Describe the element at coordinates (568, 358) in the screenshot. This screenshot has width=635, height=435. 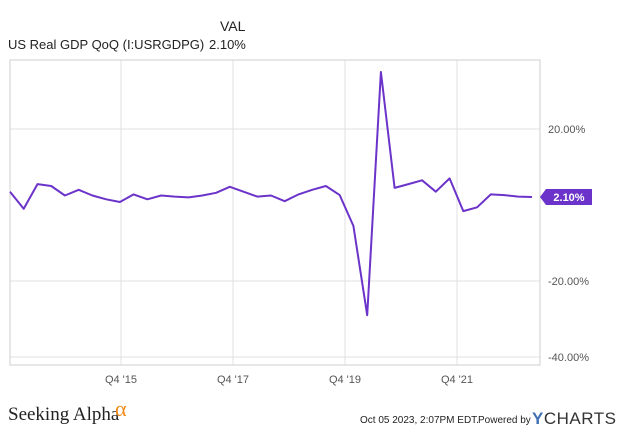
I see `y-tick-label: -40.00%` at that location.